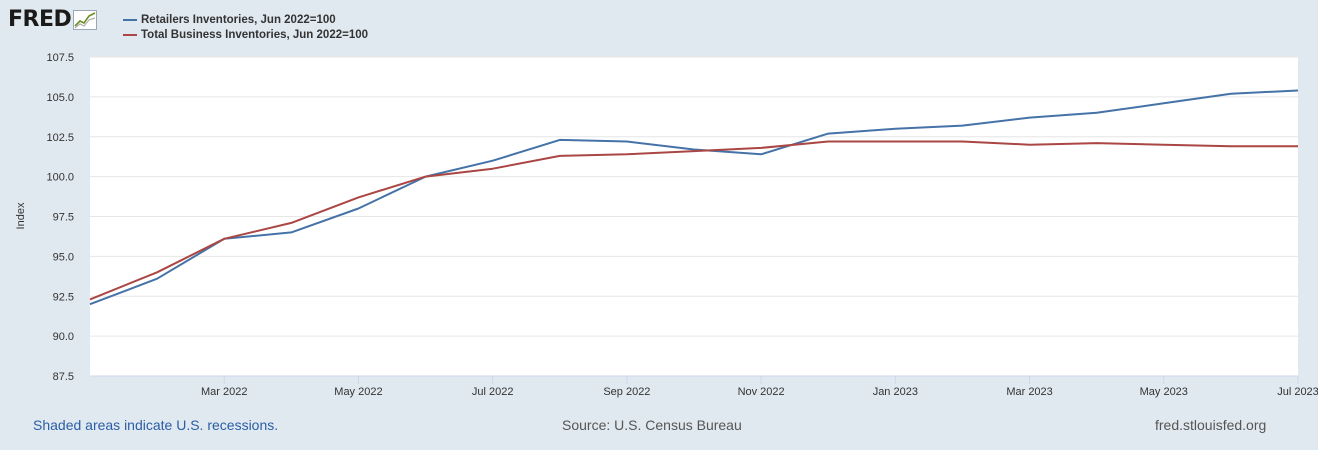  I want to click on x-tick-label: Jul 2022, so click(493, 392).